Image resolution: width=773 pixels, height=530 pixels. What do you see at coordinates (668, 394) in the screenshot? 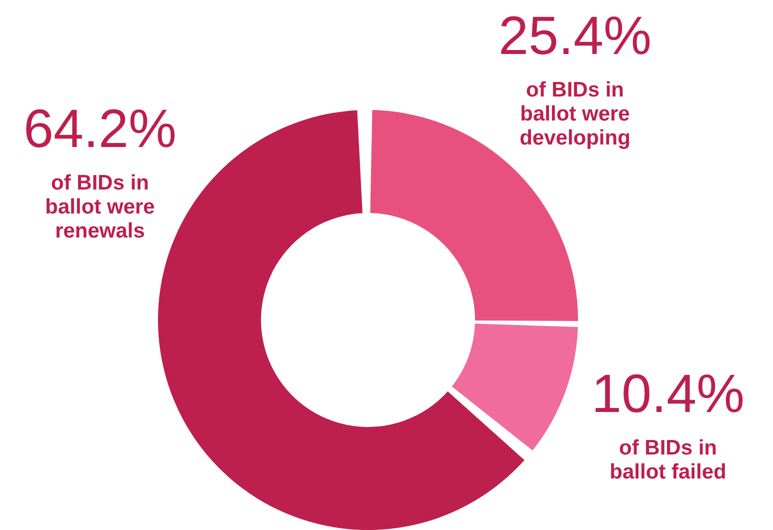
I see `data-label: 10.4%` at bounding box center [668, 394].